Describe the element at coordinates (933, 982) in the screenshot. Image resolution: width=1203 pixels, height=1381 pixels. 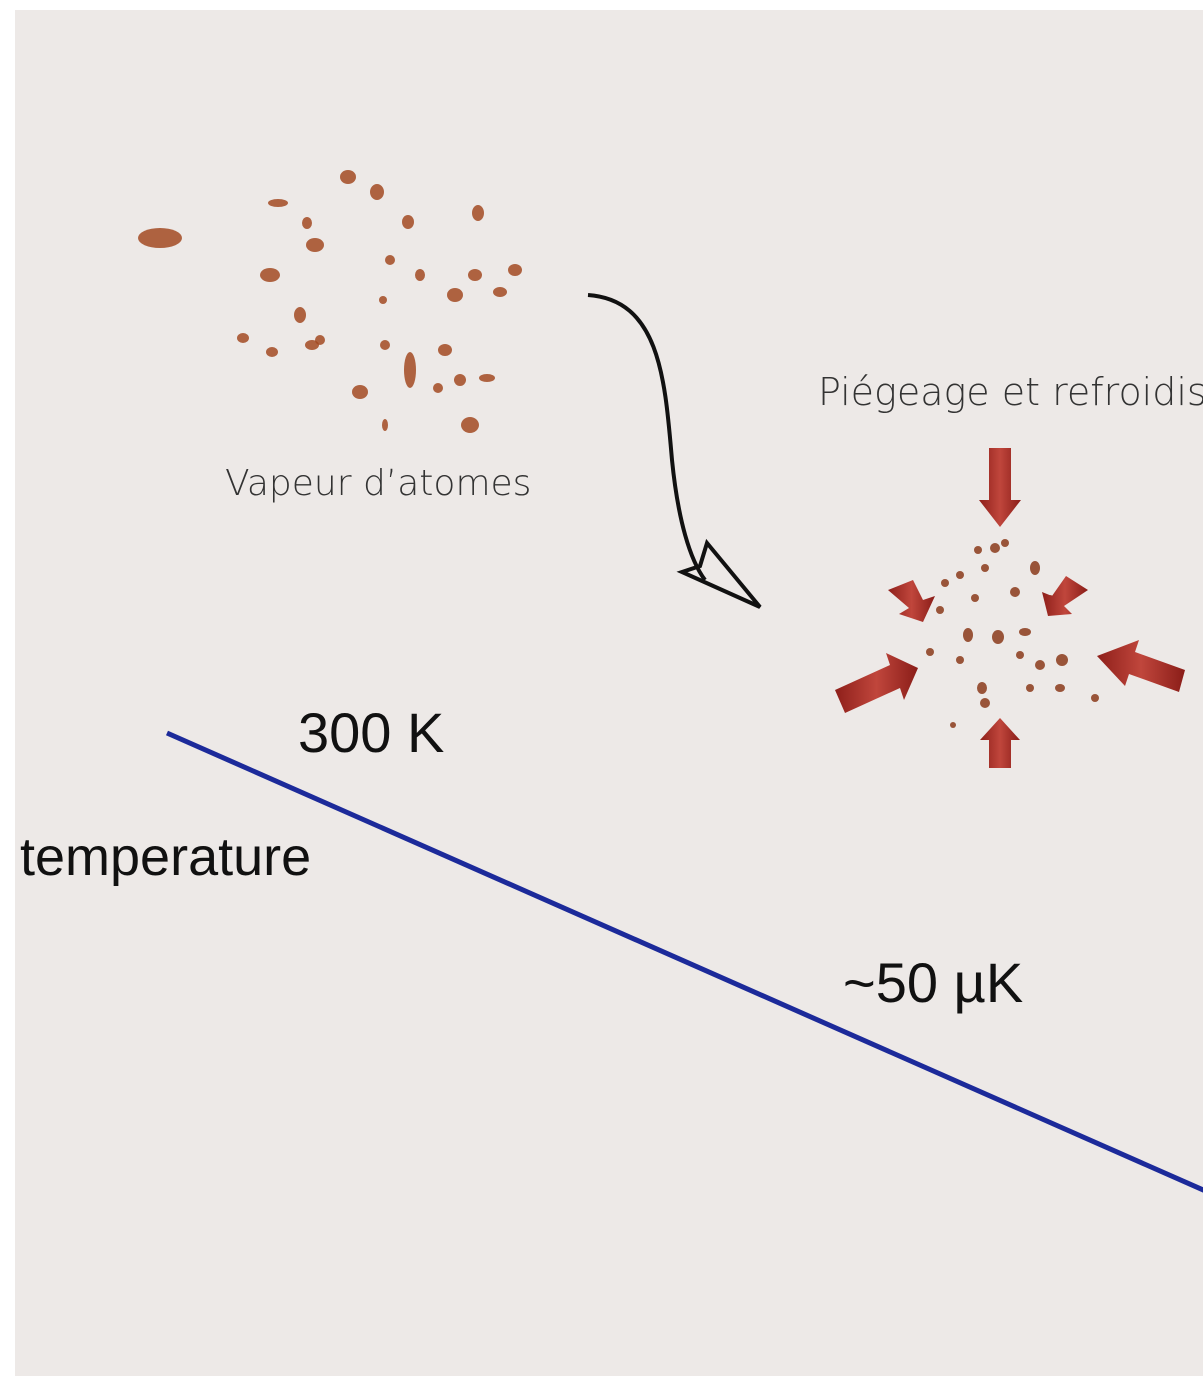
I see `low-temp-label: ~50 µK` at that location.